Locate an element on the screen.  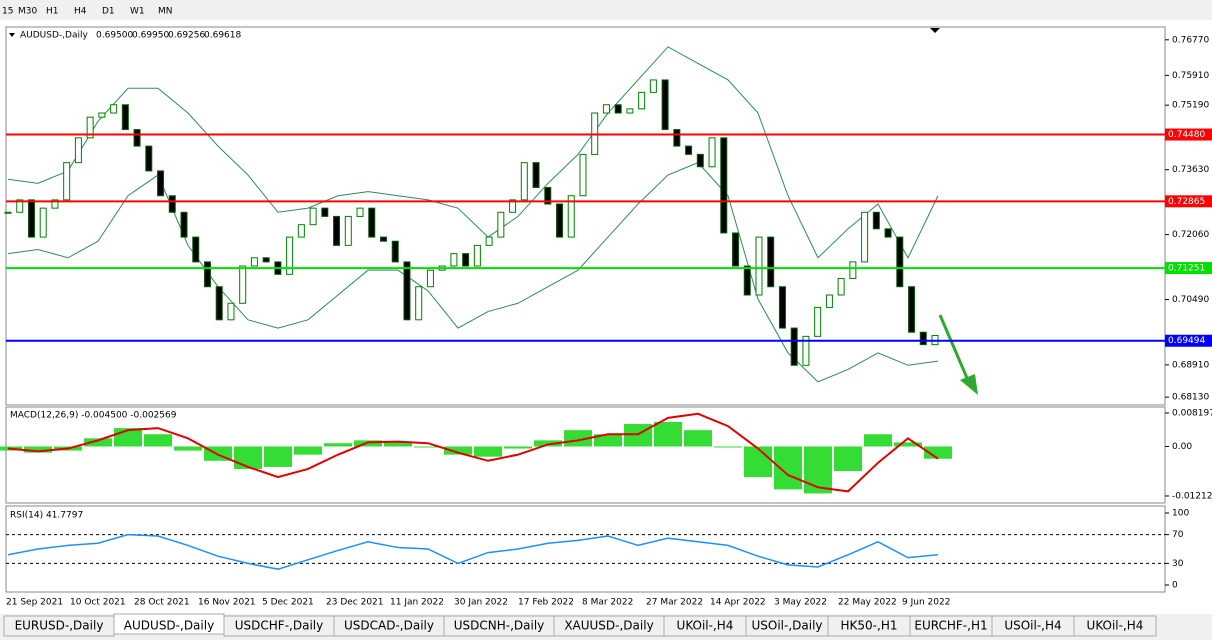
date-label: 21 Sep 2021 is located at coordinates (34, 603).